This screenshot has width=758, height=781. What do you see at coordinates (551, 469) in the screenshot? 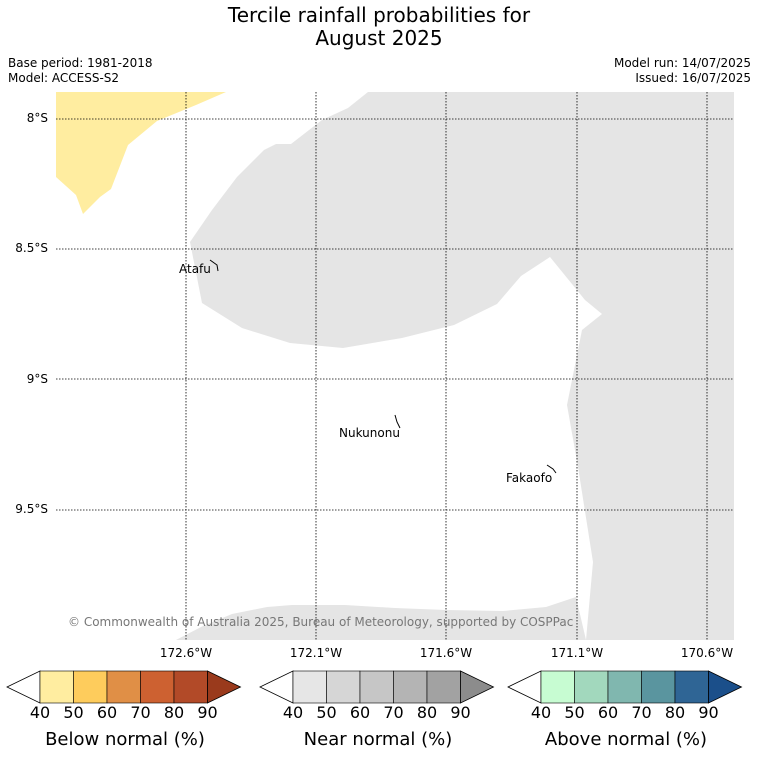
I see `atoll-fakaofo-shape` at bounding box center [551, 469].